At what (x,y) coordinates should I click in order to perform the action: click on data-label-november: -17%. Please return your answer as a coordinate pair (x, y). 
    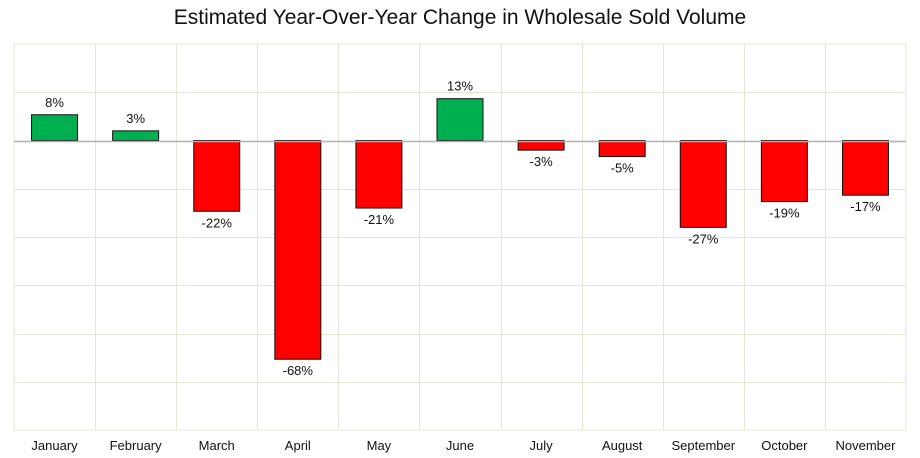
    Looking at the image, I should click on (865, 206).